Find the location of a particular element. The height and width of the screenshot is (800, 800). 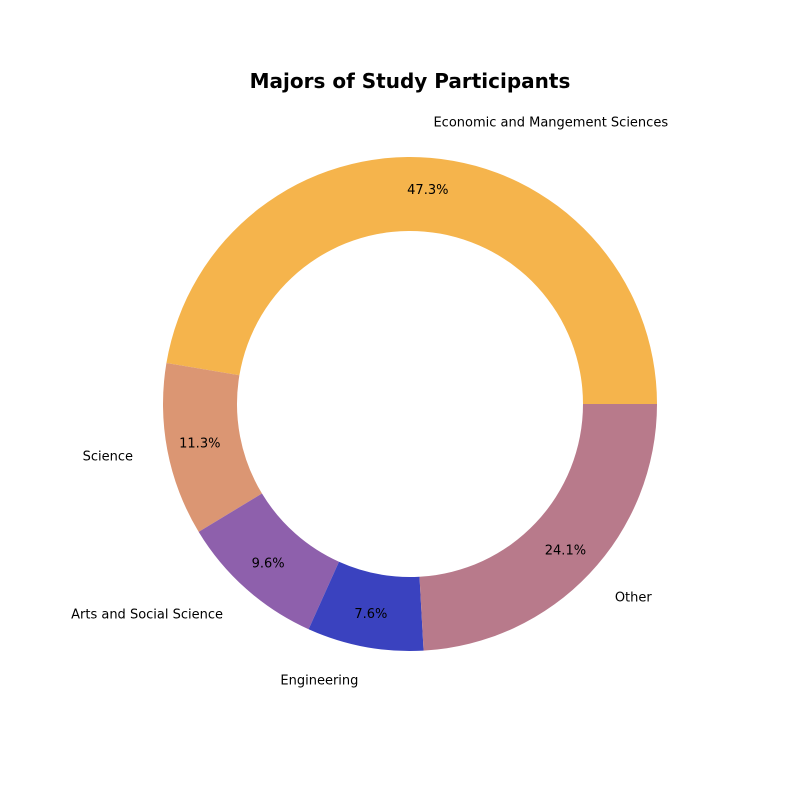

percent-label-economic-and-mangement-sciences: 47.3% is located at coordinates (427, 190).